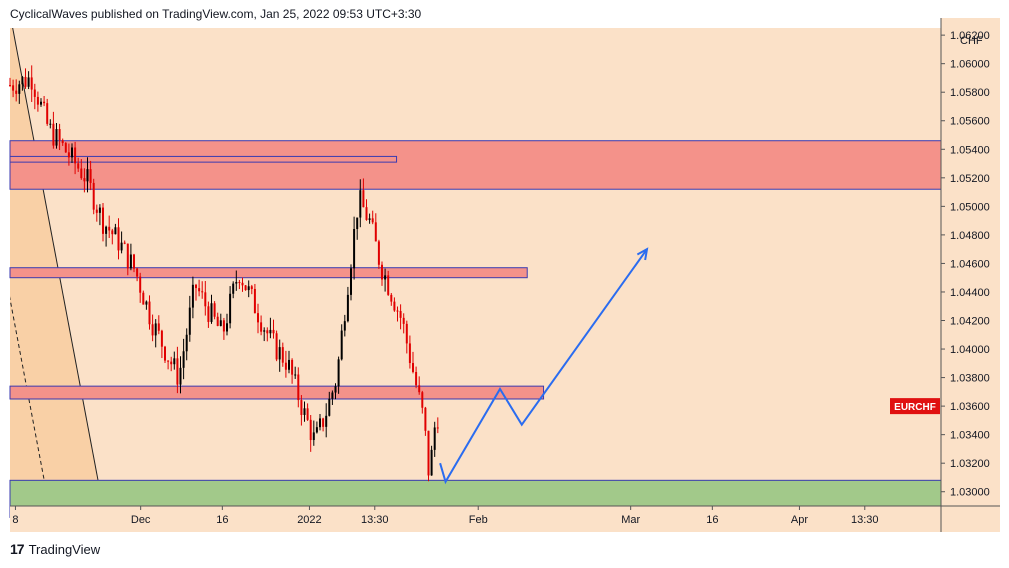  I want to click on y-tick-label: 1.04400, so click(970, 293).